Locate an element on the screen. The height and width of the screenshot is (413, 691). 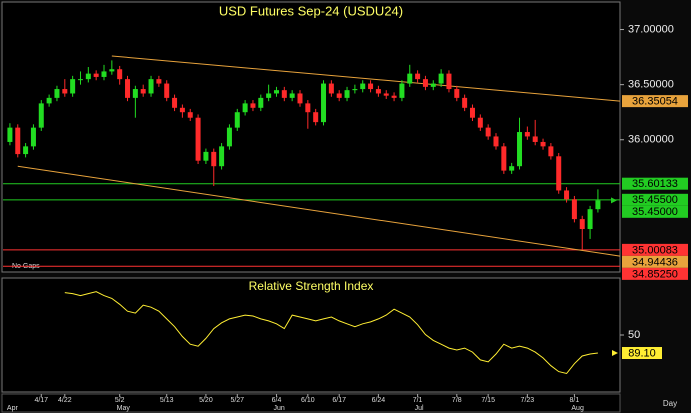
price-tag-label: 35.45500 is located at coordinates (655, 200).